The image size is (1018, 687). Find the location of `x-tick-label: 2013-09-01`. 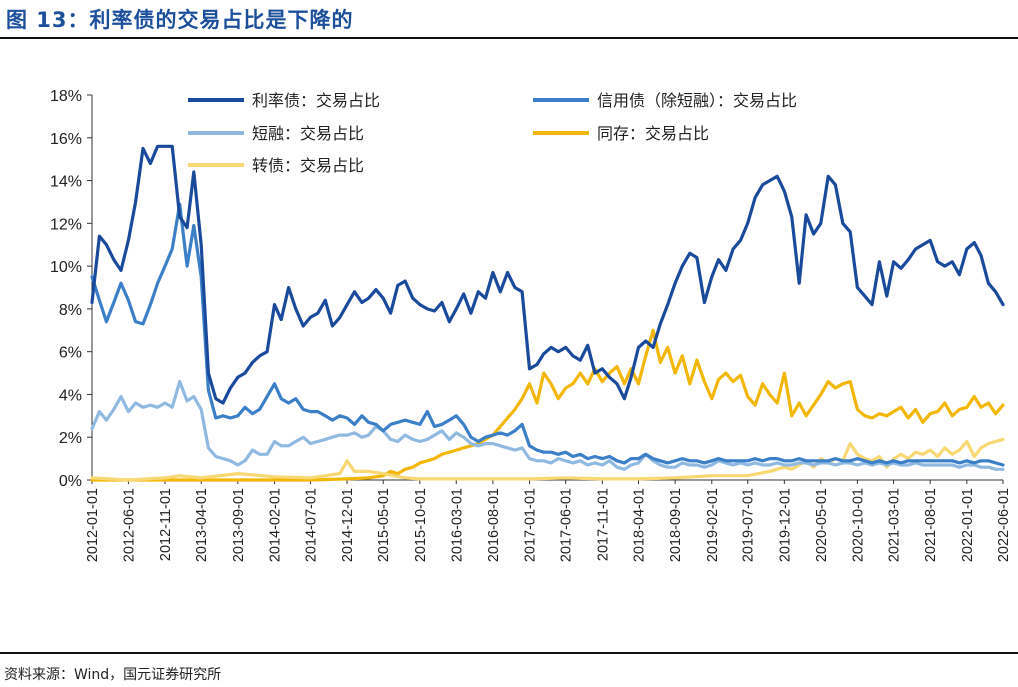

x-tick-label: 2013-09-01 is located at coordinates (239, 525).